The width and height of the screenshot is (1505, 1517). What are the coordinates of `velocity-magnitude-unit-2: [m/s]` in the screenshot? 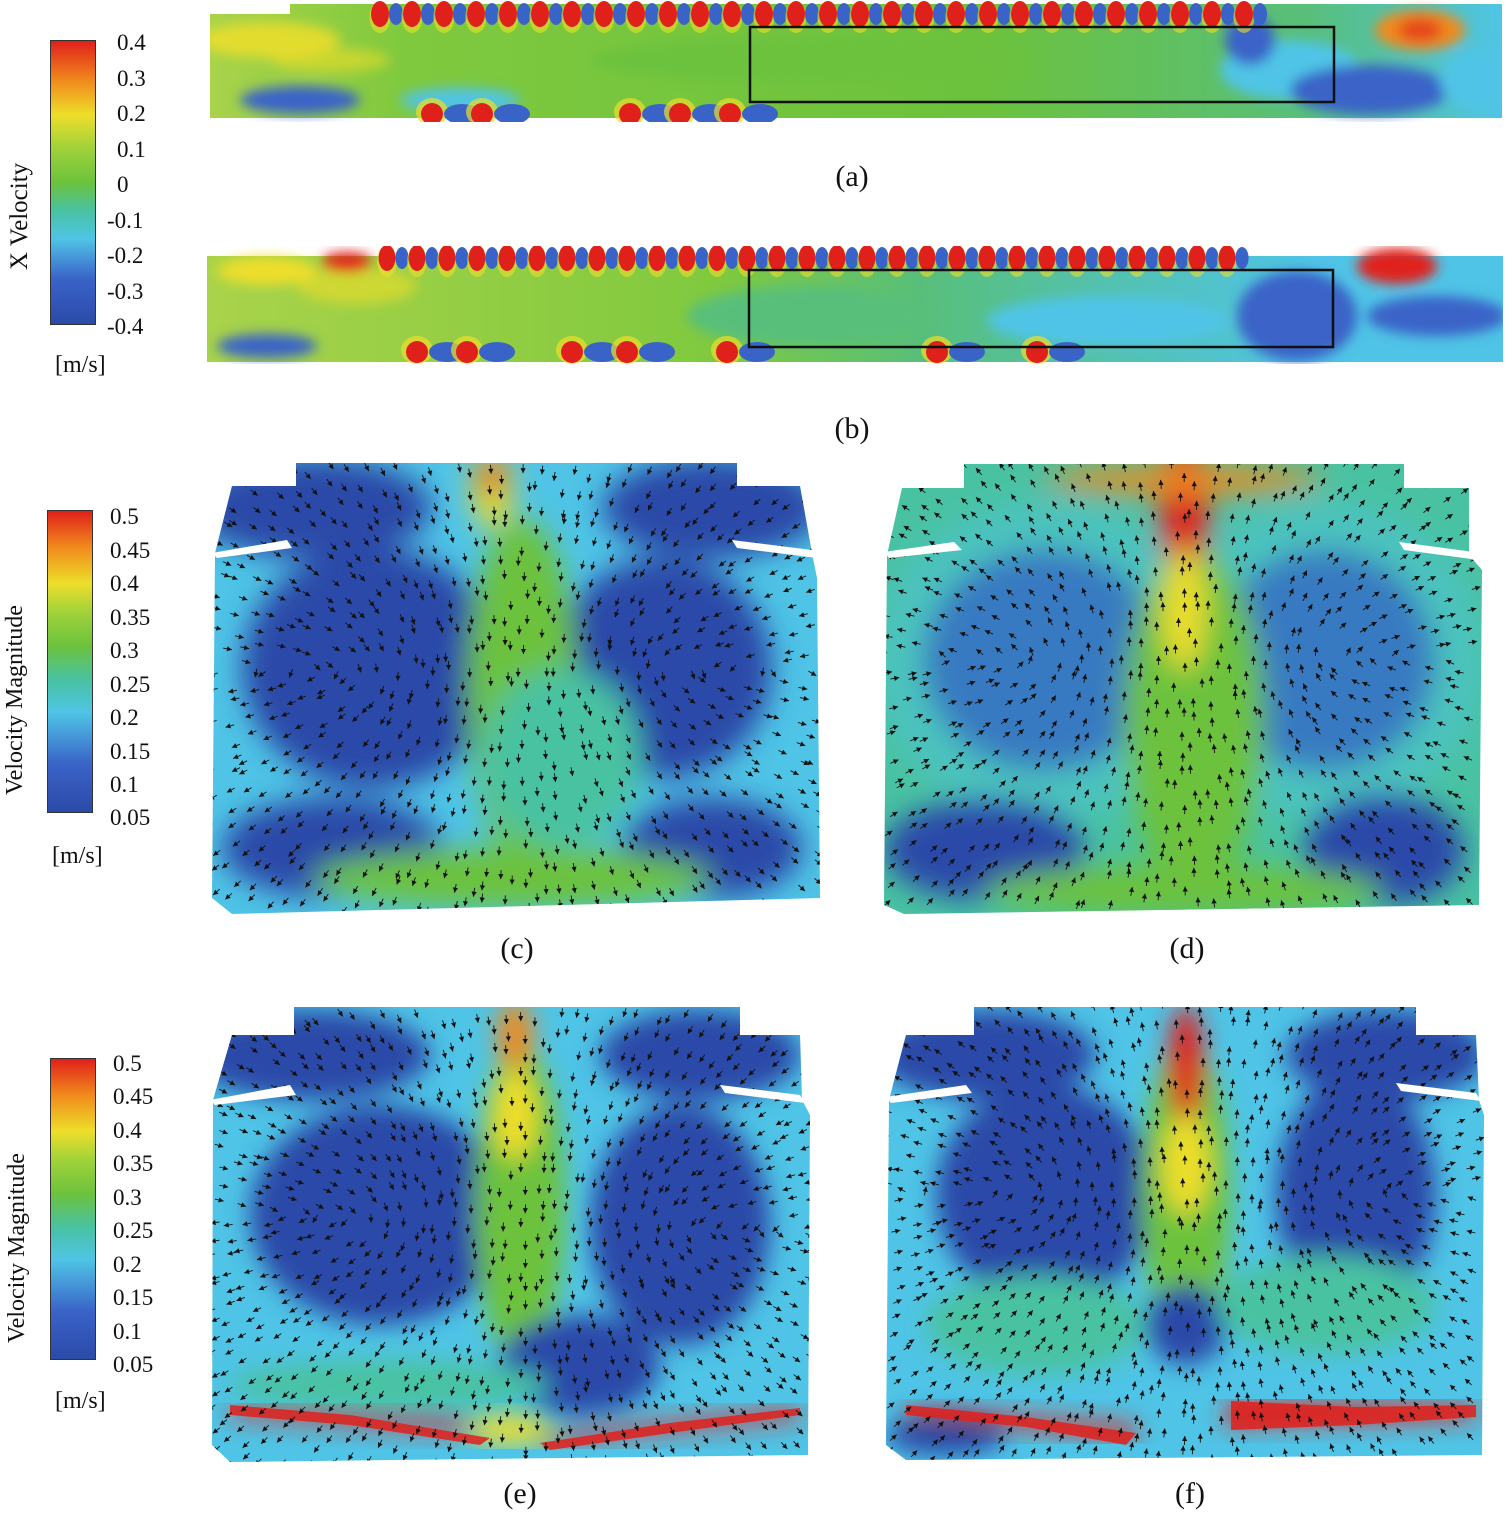 It's located at (80, 1401).